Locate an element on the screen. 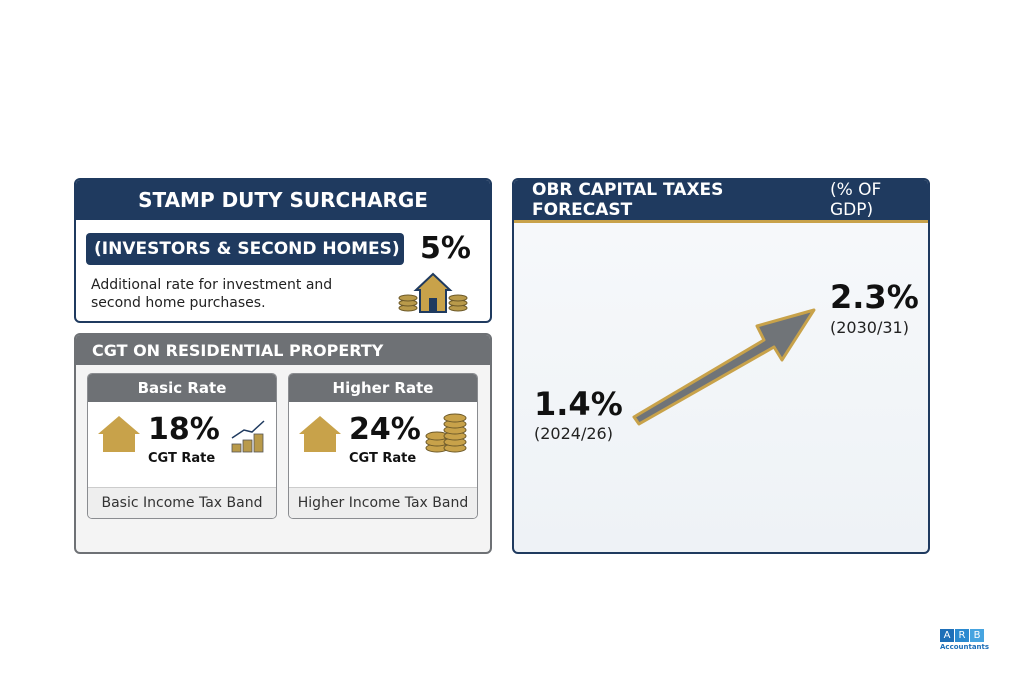 The width and height of the screenshot is (1024, 683). card-rate: 24% is located at coordinates (385, 429).